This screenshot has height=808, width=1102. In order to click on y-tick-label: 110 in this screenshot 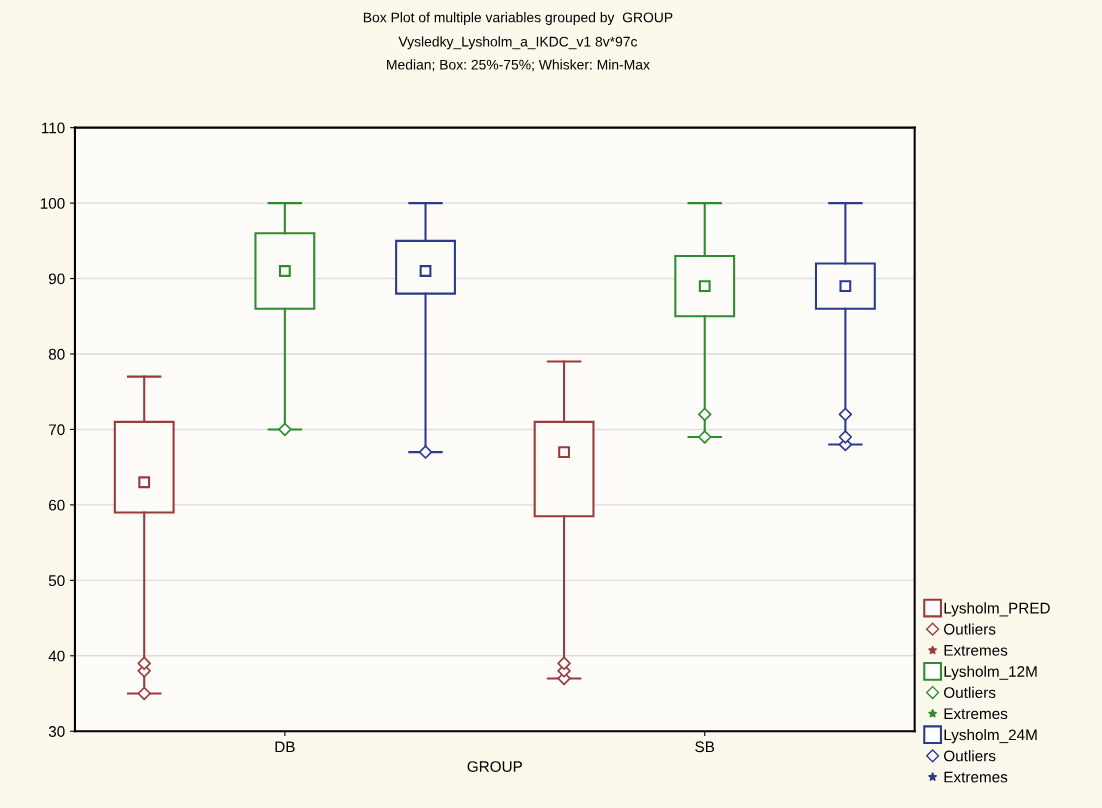, I will do `click(53, 128)`.